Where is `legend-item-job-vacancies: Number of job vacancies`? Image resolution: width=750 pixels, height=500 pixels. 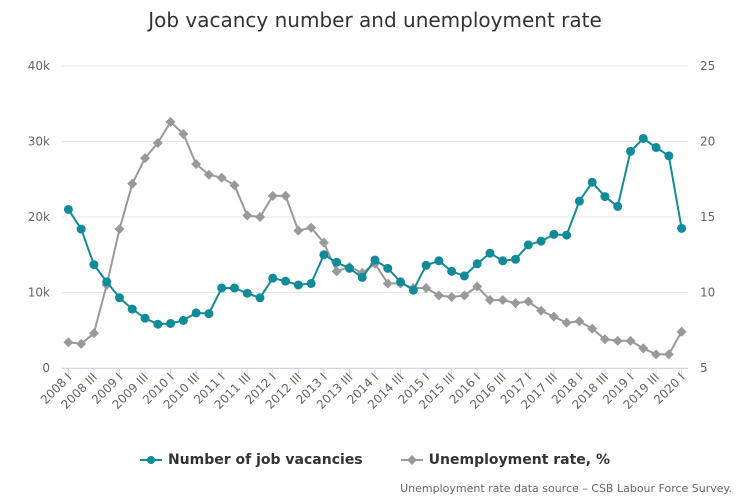 legend-item-job-vacancies: Number of job vacancies is located at coordinates (251, 460).